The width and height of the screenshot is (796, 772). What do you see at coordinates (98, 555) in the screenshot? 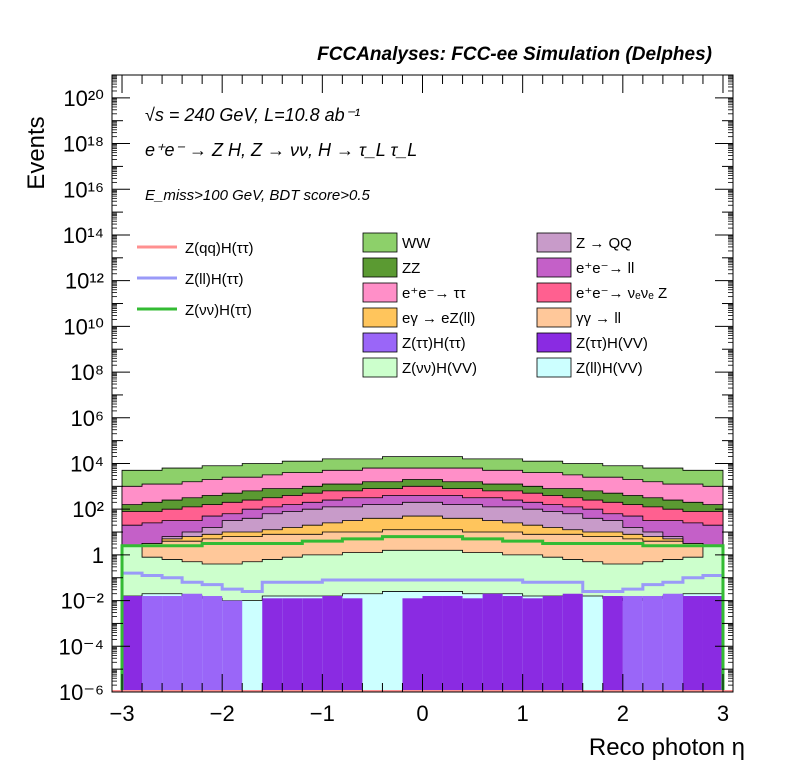
I see `y-tick-label: 1` at bounding box center [98, 555].